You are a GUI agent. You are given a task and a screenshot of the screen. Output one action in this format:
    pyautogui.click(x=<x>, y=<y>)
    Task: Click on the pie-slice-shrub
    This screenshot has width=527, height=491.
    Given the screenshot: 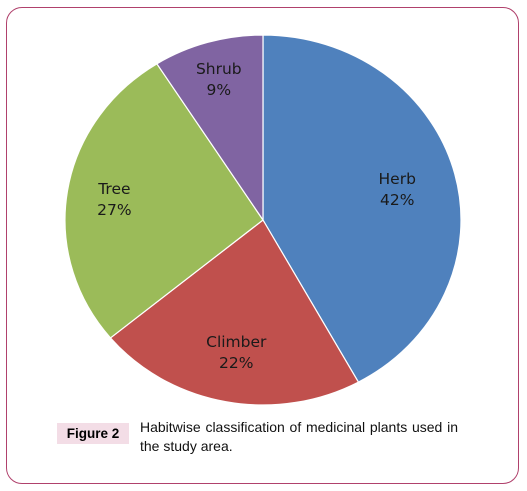 What is the action you would take?
    pyautogui.click(x=210, y=128)
    